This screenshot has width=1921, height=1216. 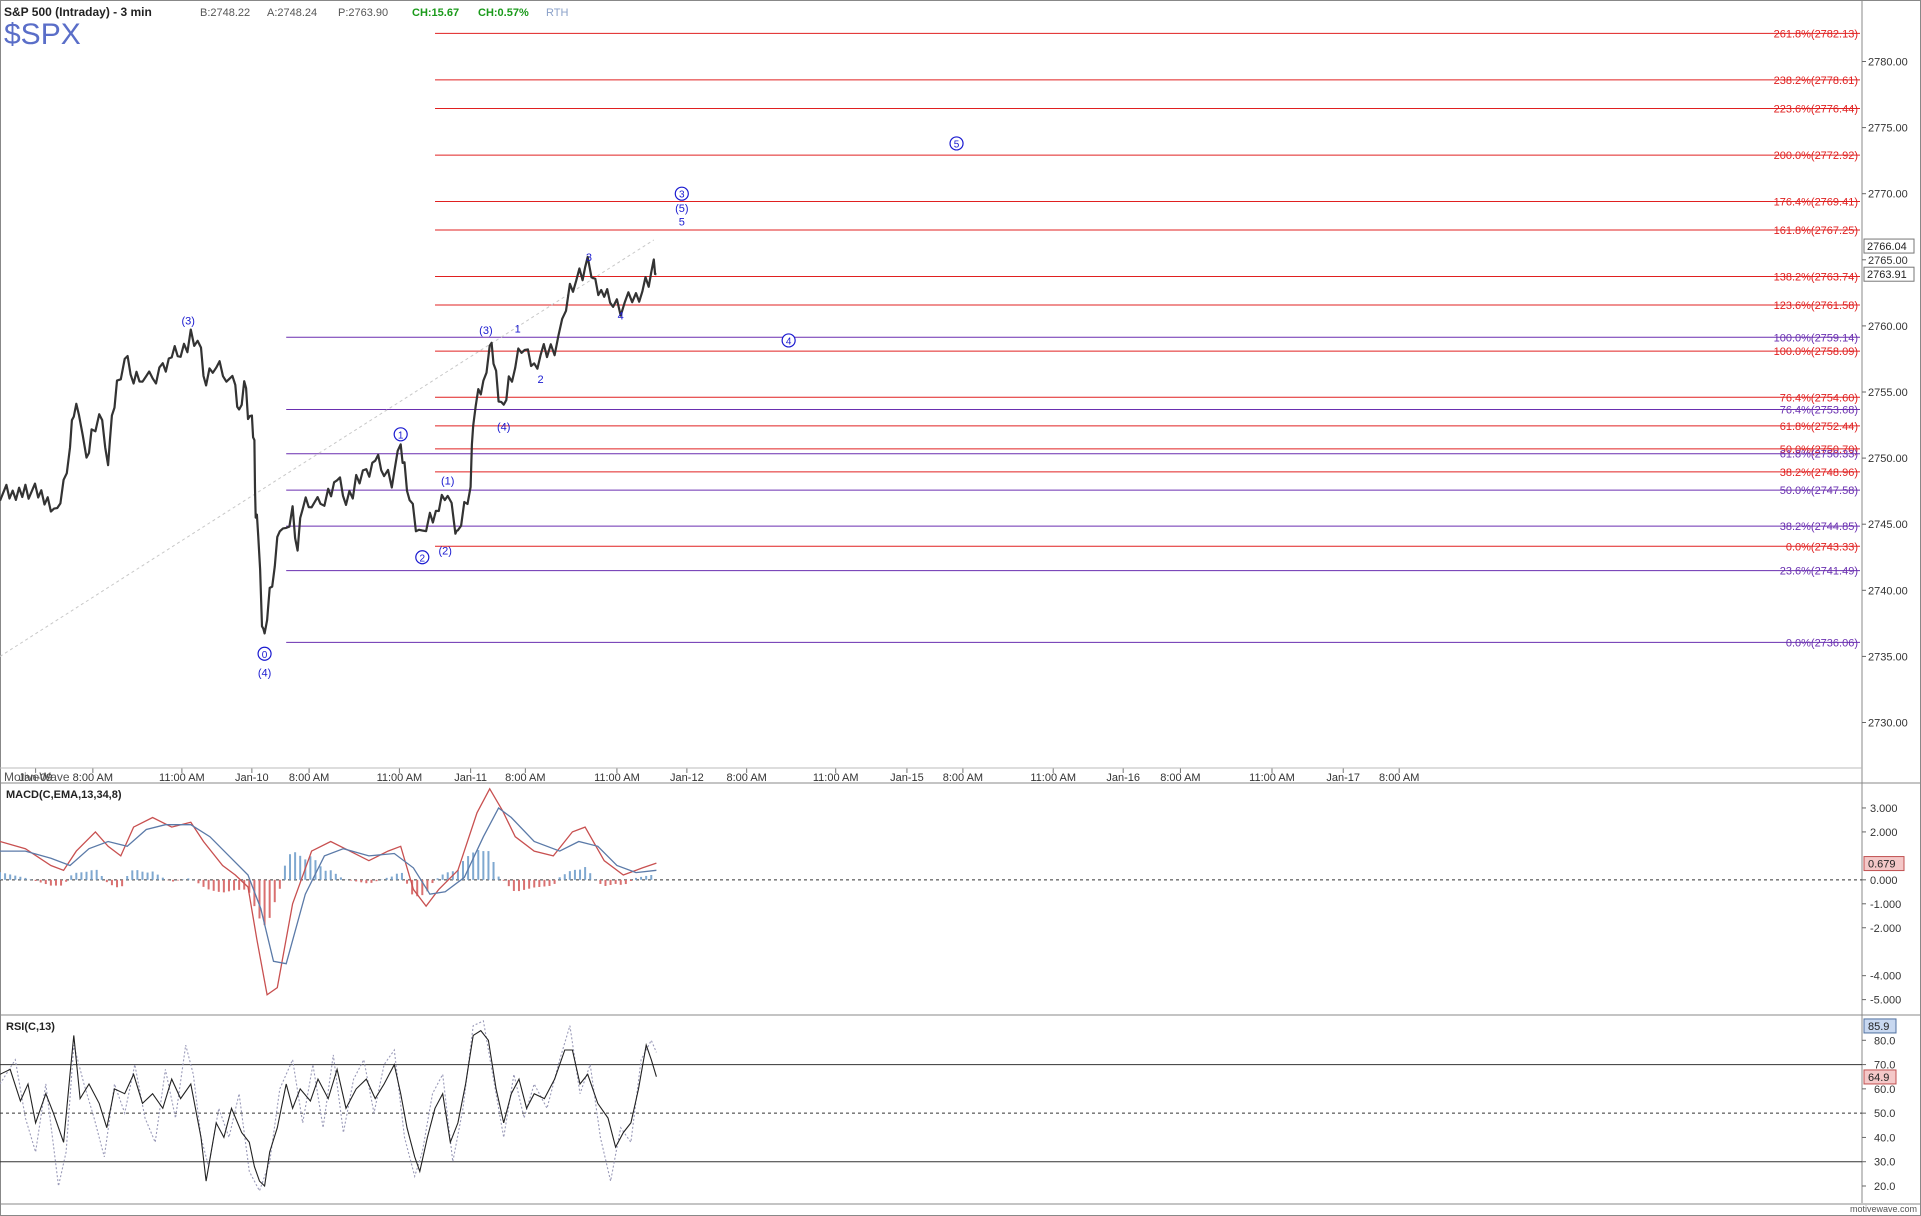 What do you see at coordinates (1816, 231) in the screenshot?
I see `fib-label: 161.8%(2767.25)` at bounding box center [1816, 231].